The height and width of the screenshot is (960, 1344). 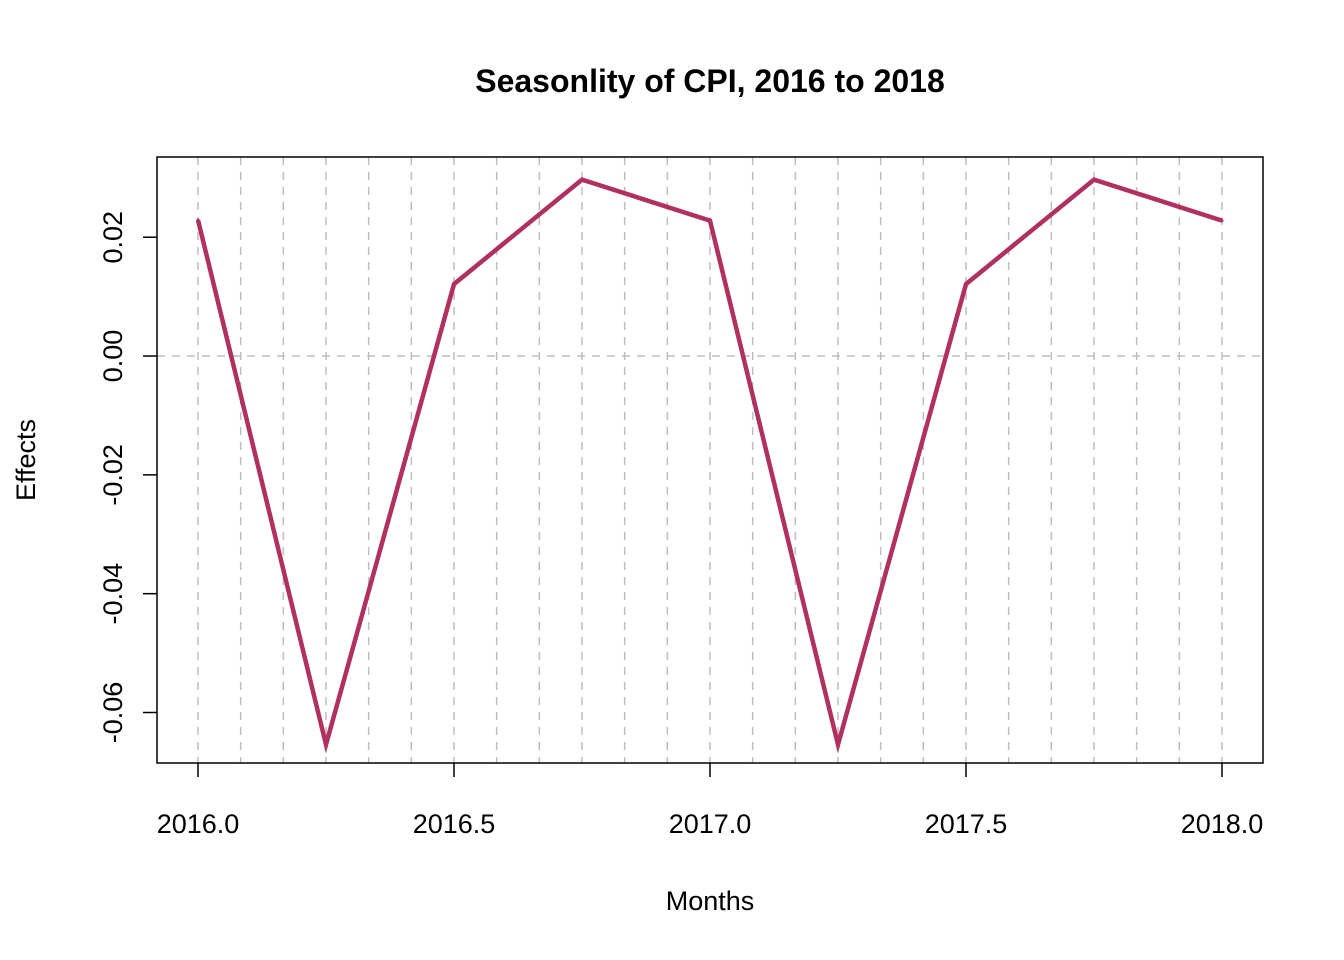 What do you see at coordinates (26, 460) in the screenshot?
I see `y-axis-title: Effects` at bounding box center [26, 460].